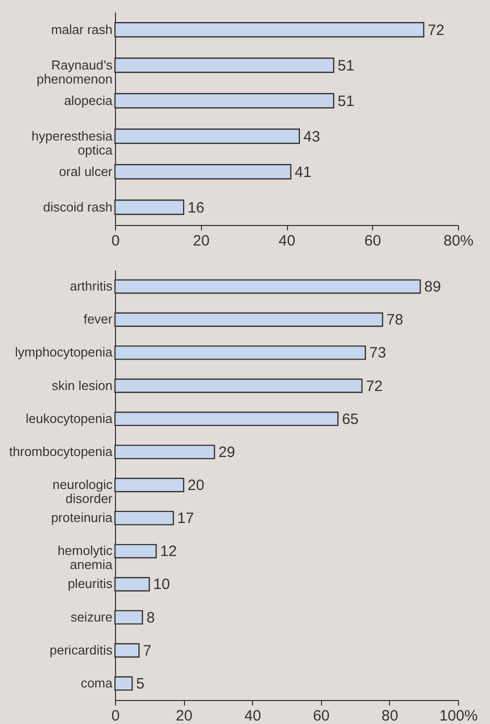  What do you see at coordinates (73, 143) in the screenshot?
I see `y-tick-label: hyperesthesia optica` at bounding box center [73, 143].